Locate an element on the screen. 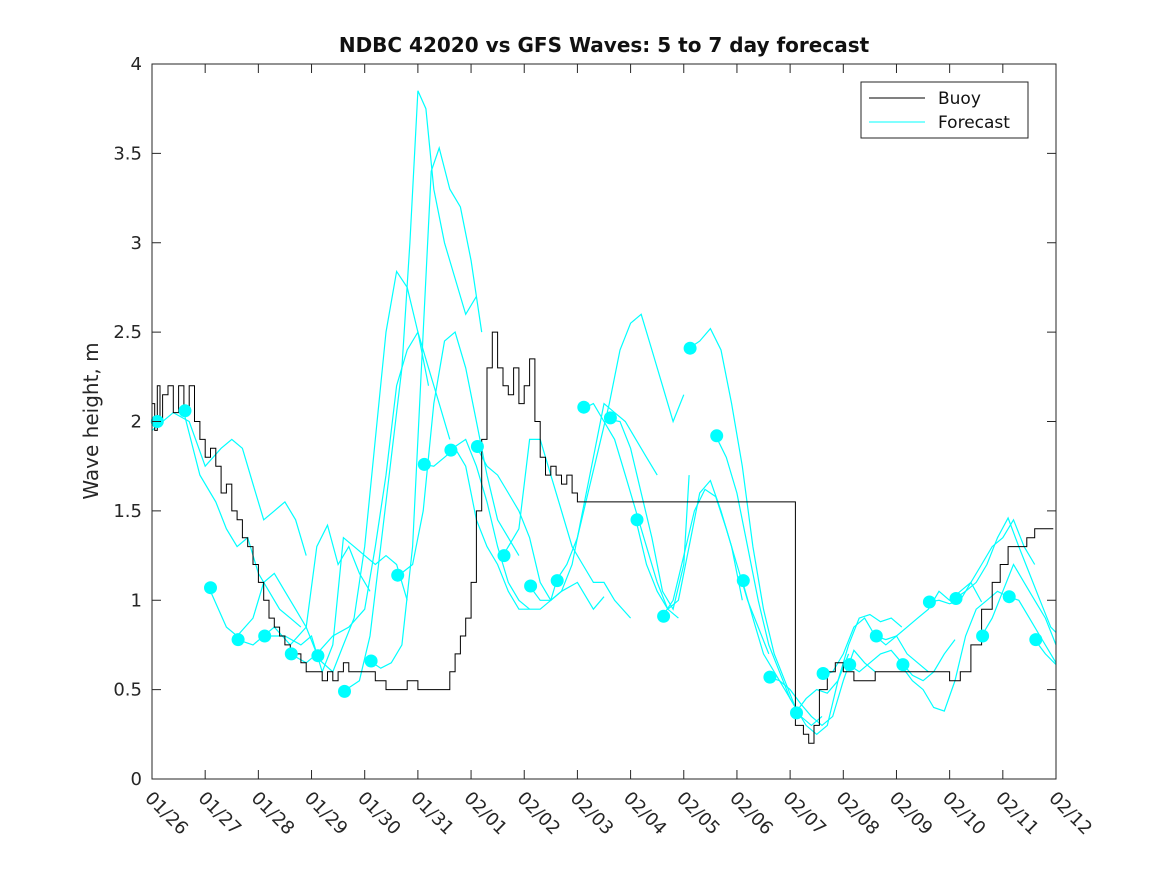  y-tick-label: 4 is located at coordinates (136, 64).